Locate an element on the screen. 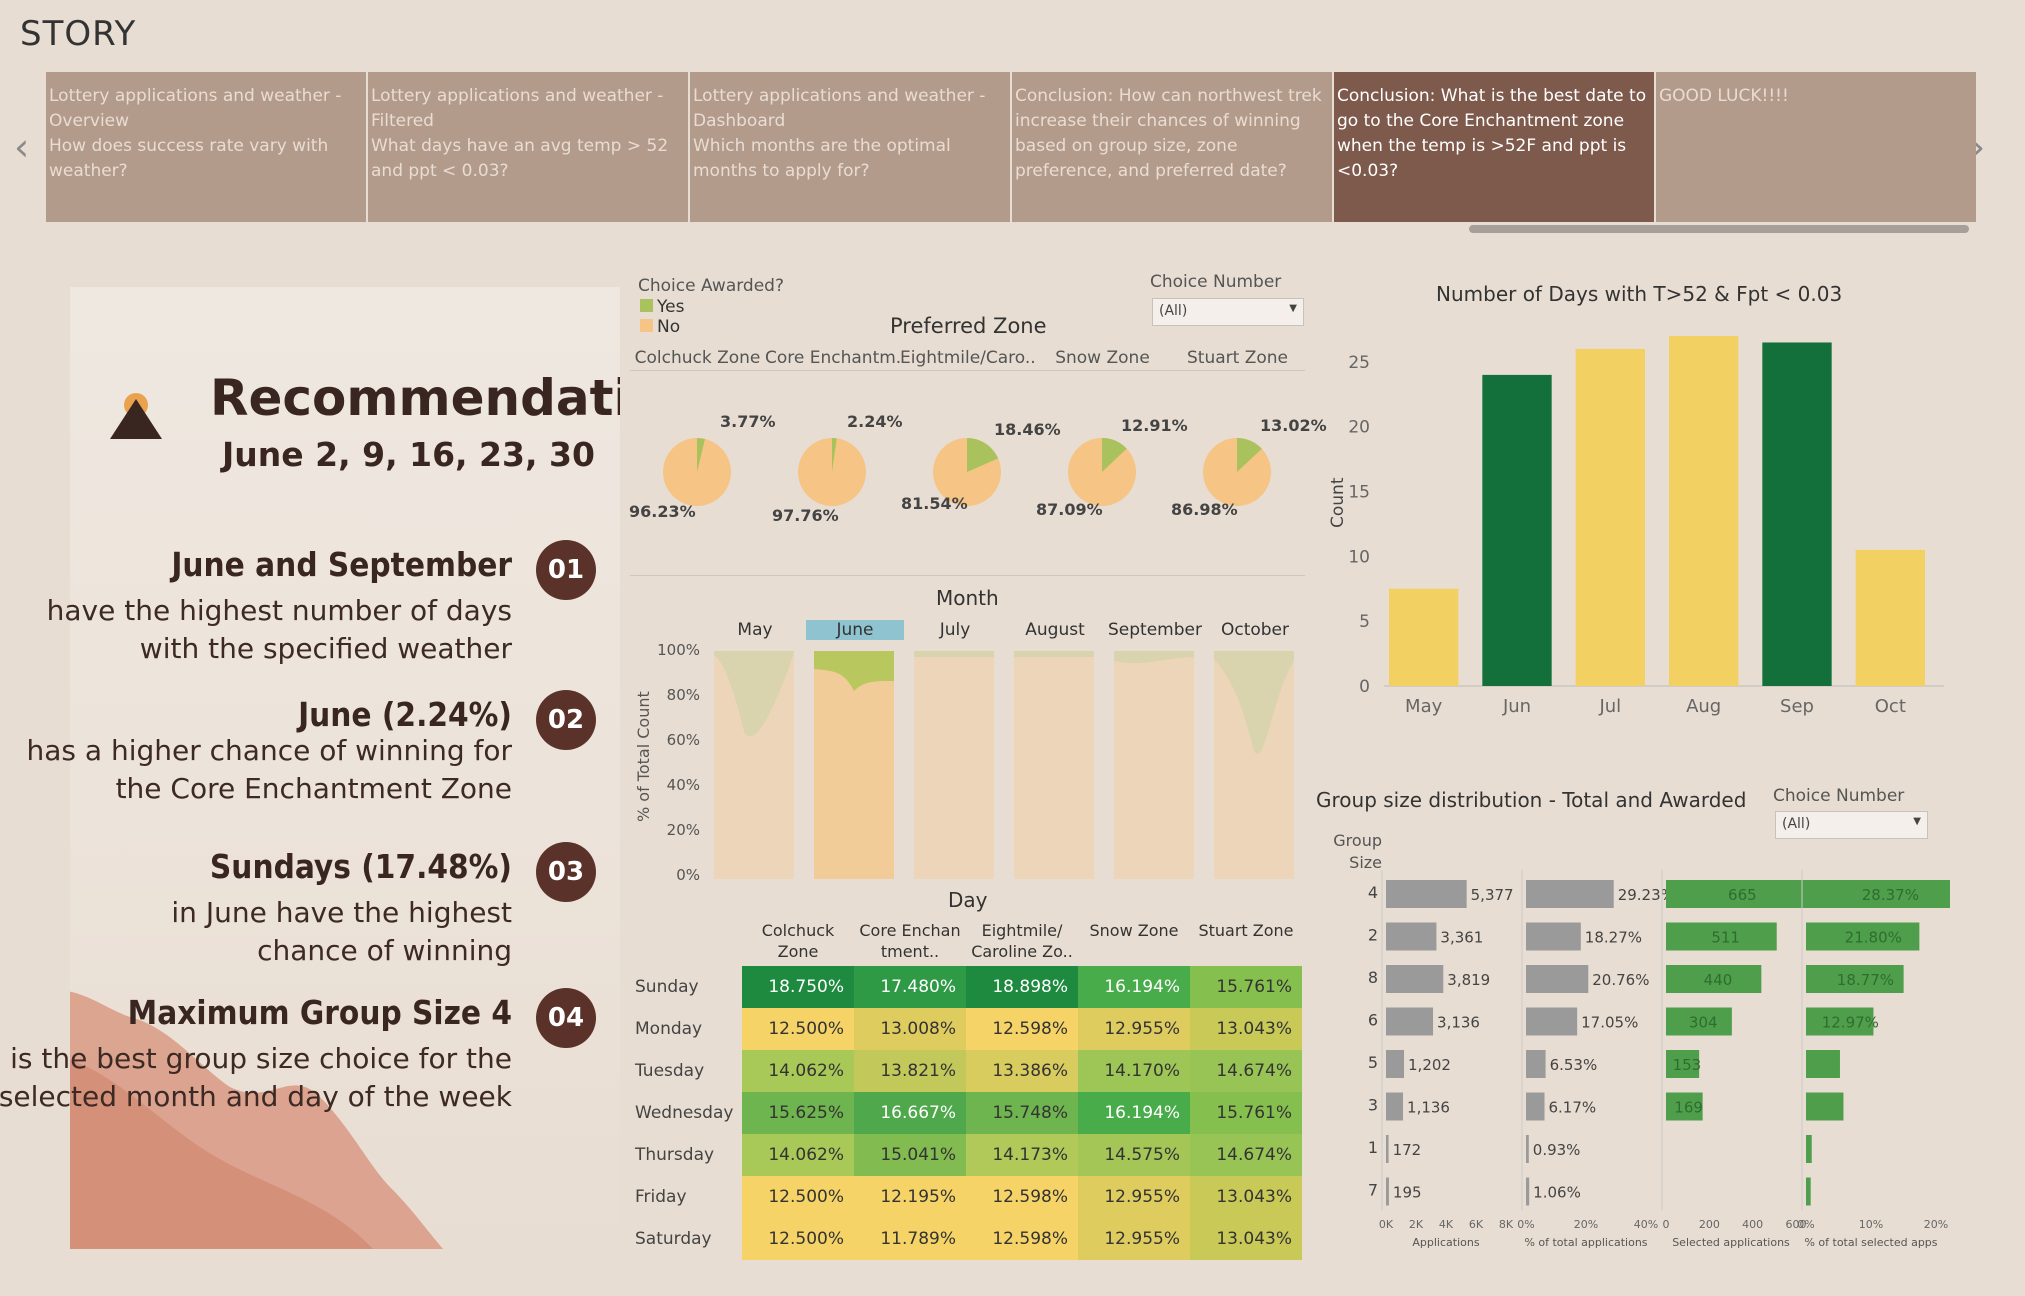 This screenshot has width=2025, height=1296. month-header: May is located at coordinates (755, 630).